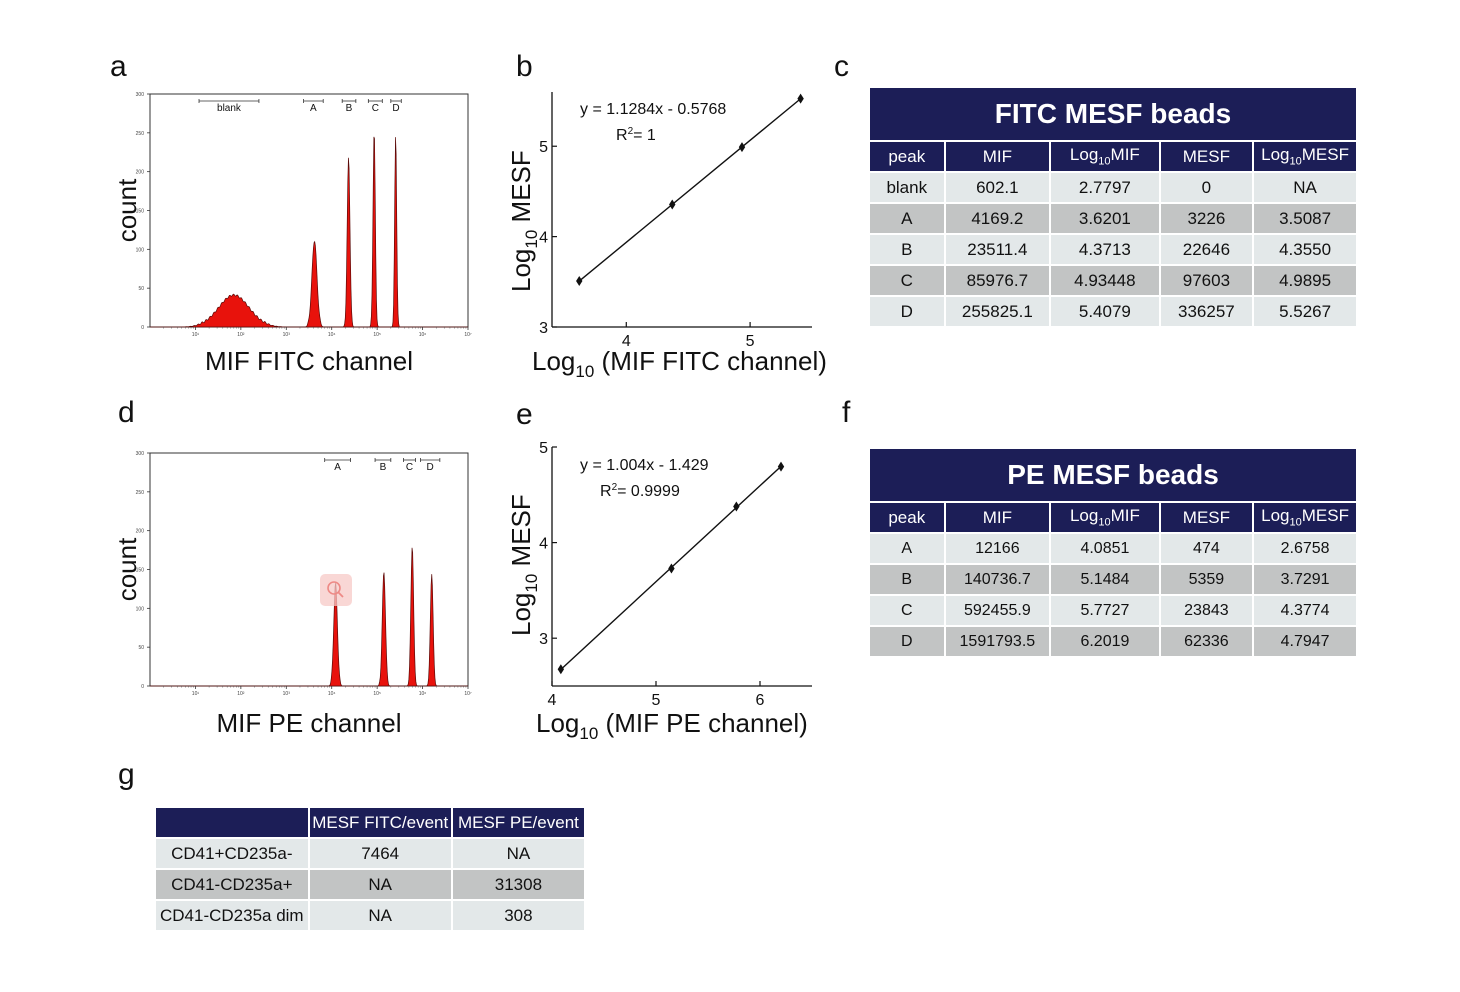  I want to click on a-gate-label: A, so click(313, 108).